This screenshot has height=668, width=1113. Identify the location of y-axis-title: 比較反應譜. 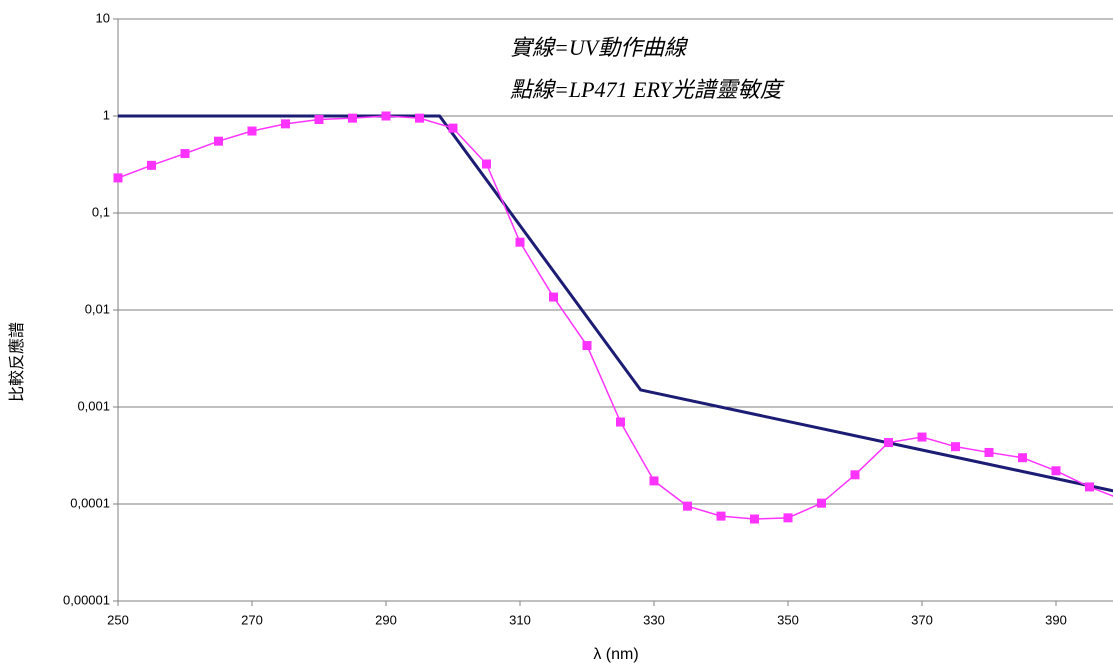
(16, 362).